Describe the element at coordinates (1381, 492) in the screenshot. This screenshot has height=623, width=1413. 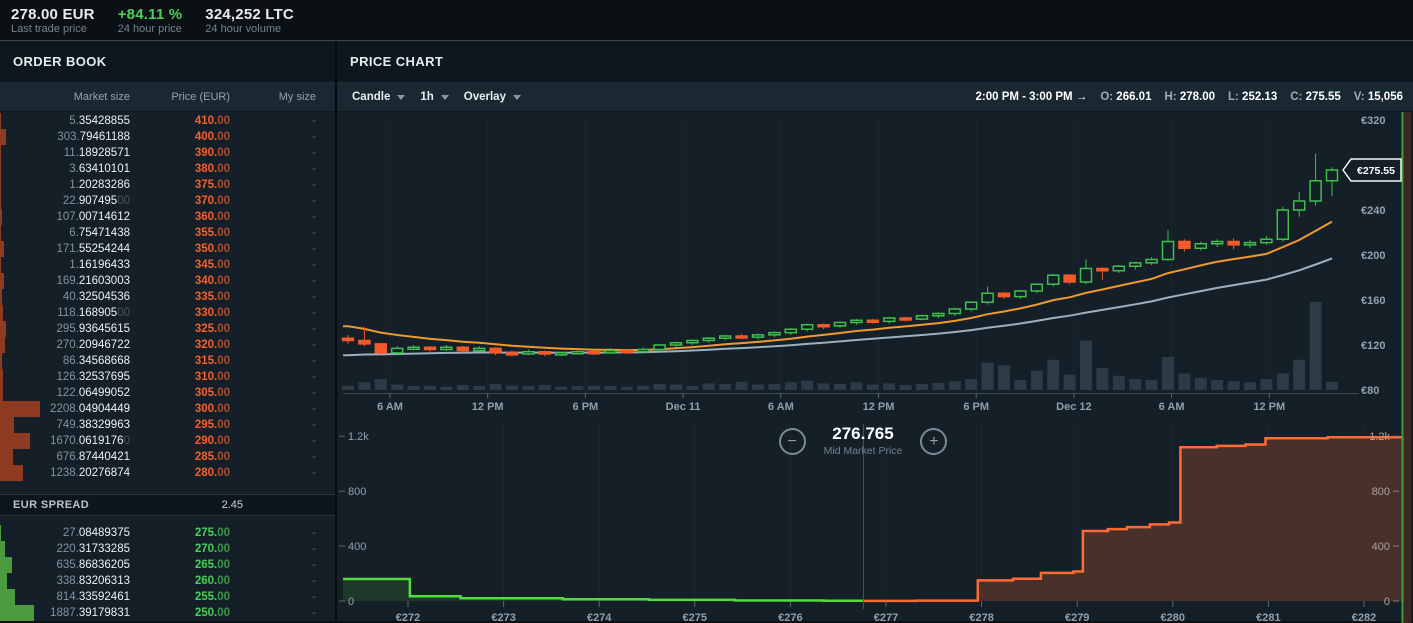
I see `svg-text: 800` at that location.